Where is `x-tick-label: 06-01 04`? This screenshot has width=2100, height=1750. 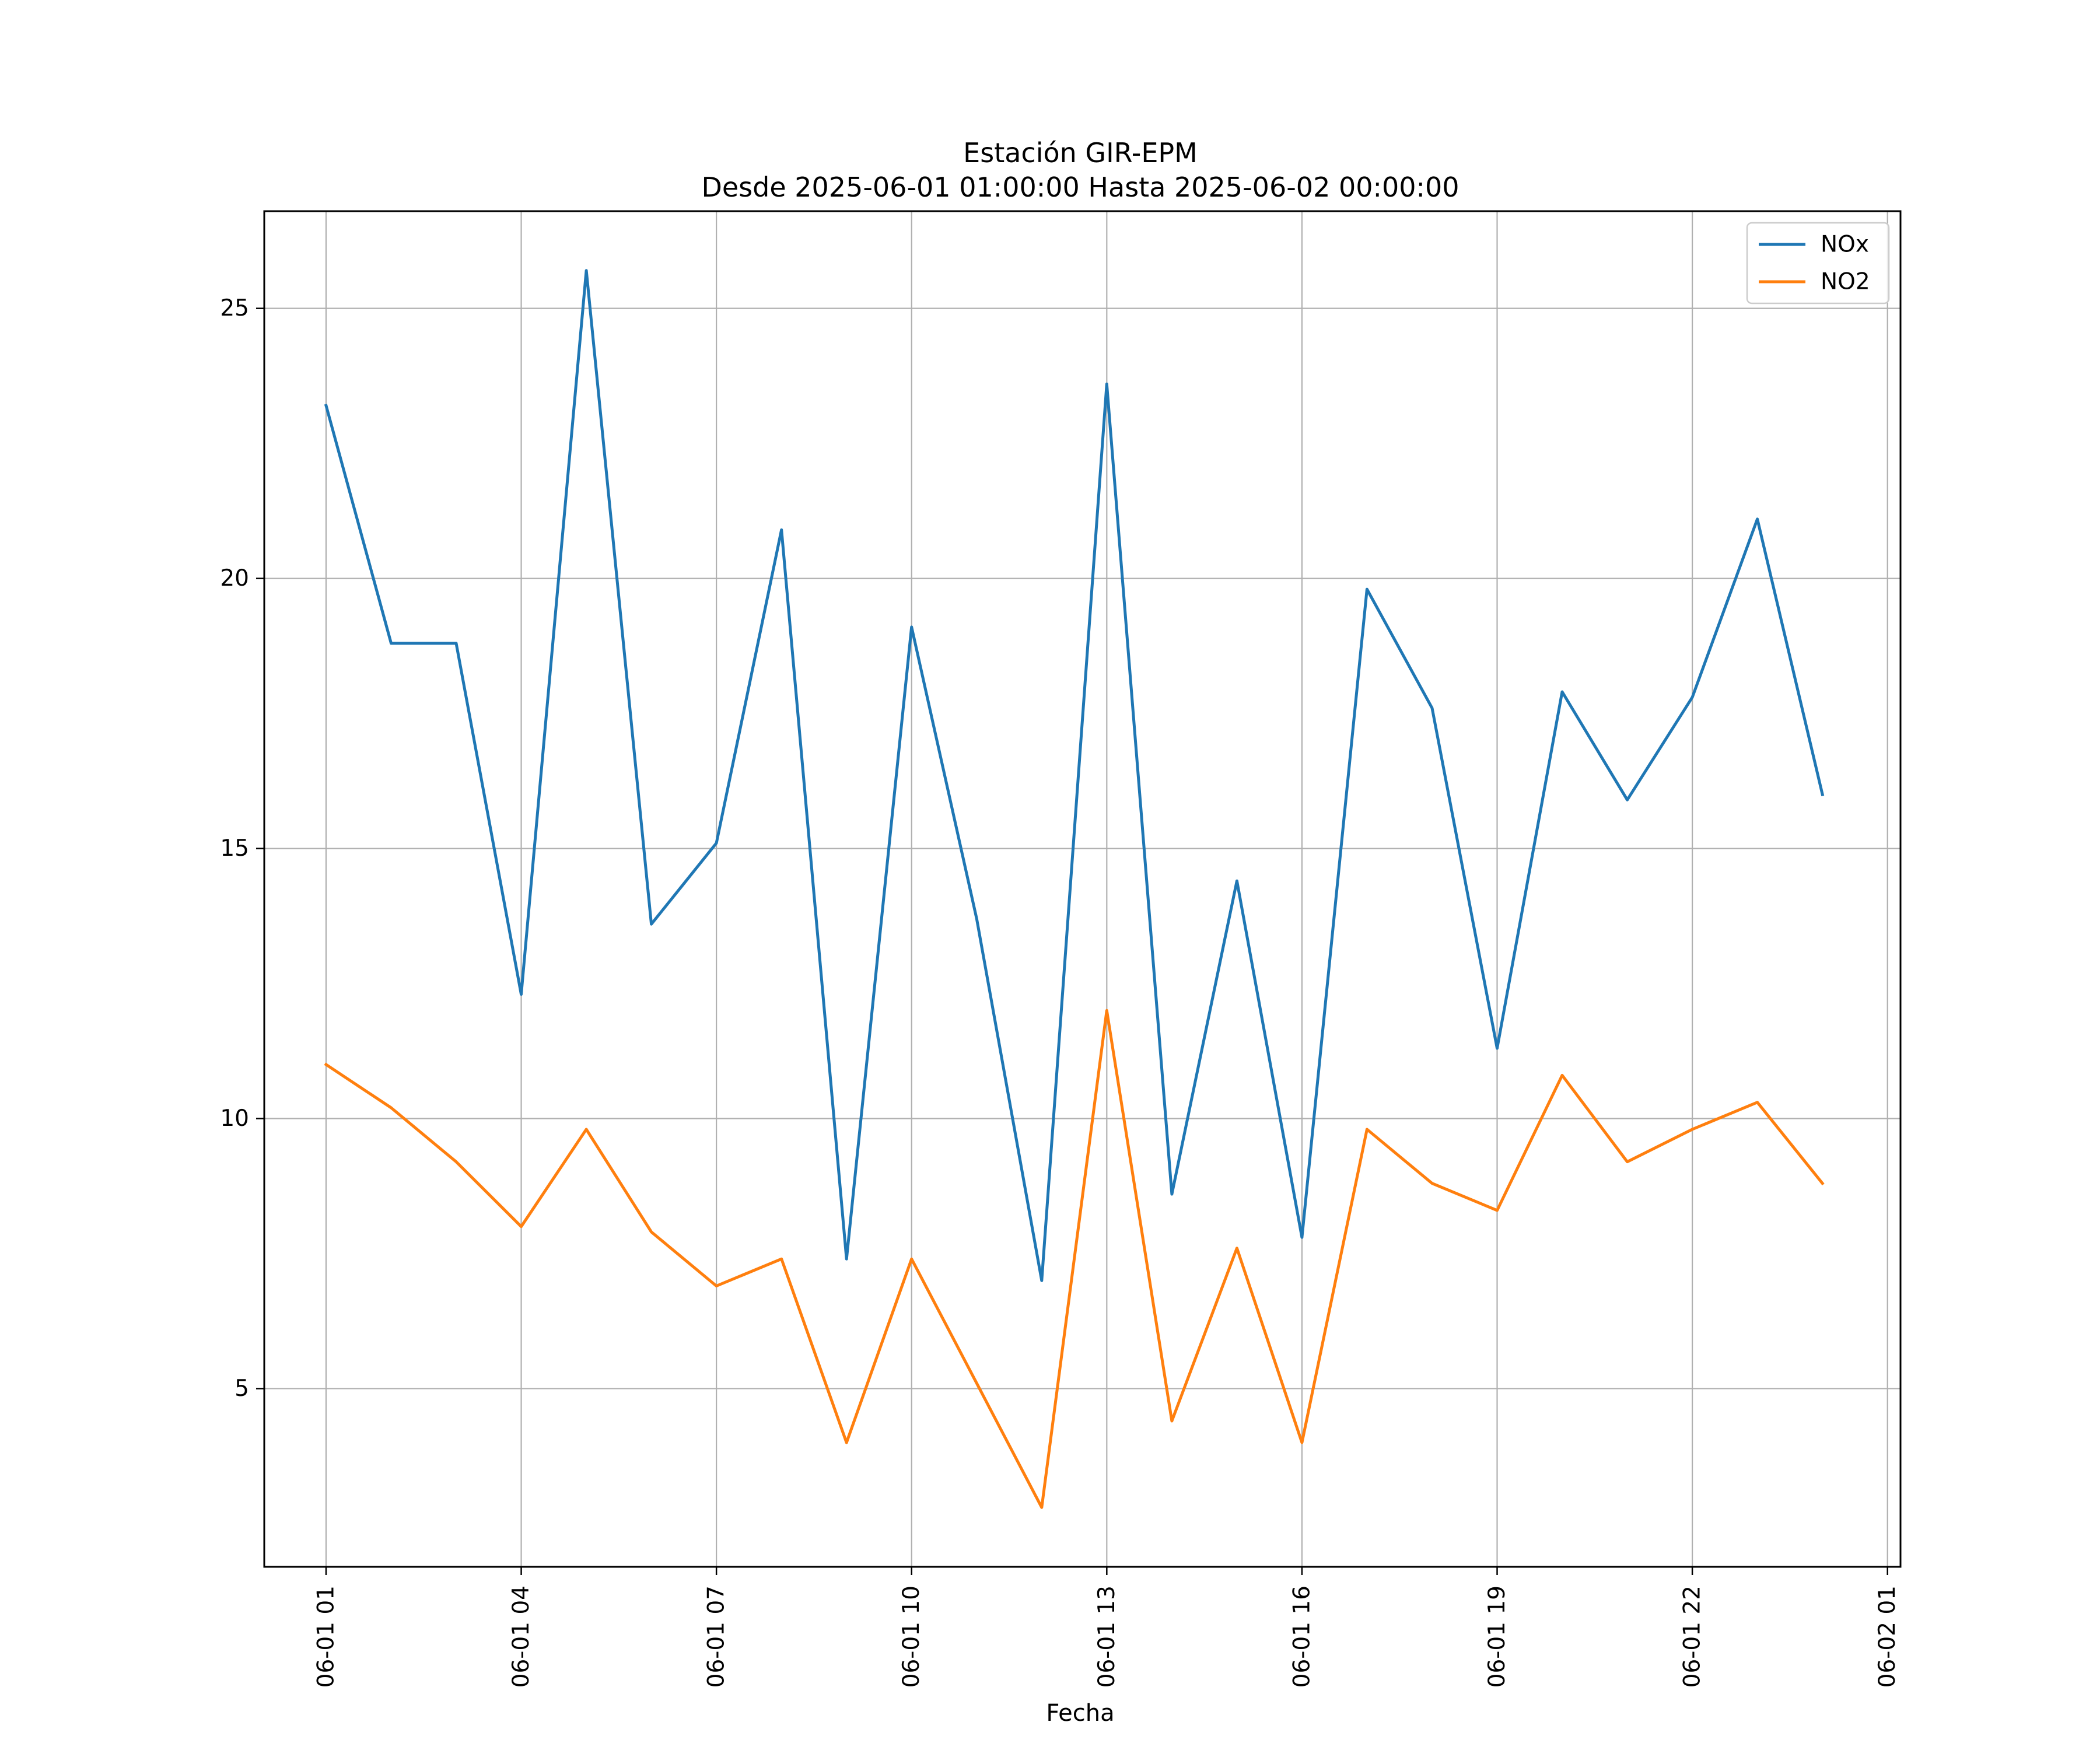
x-tick-label: 06-01 04 is located at coordinates (521, 1637).